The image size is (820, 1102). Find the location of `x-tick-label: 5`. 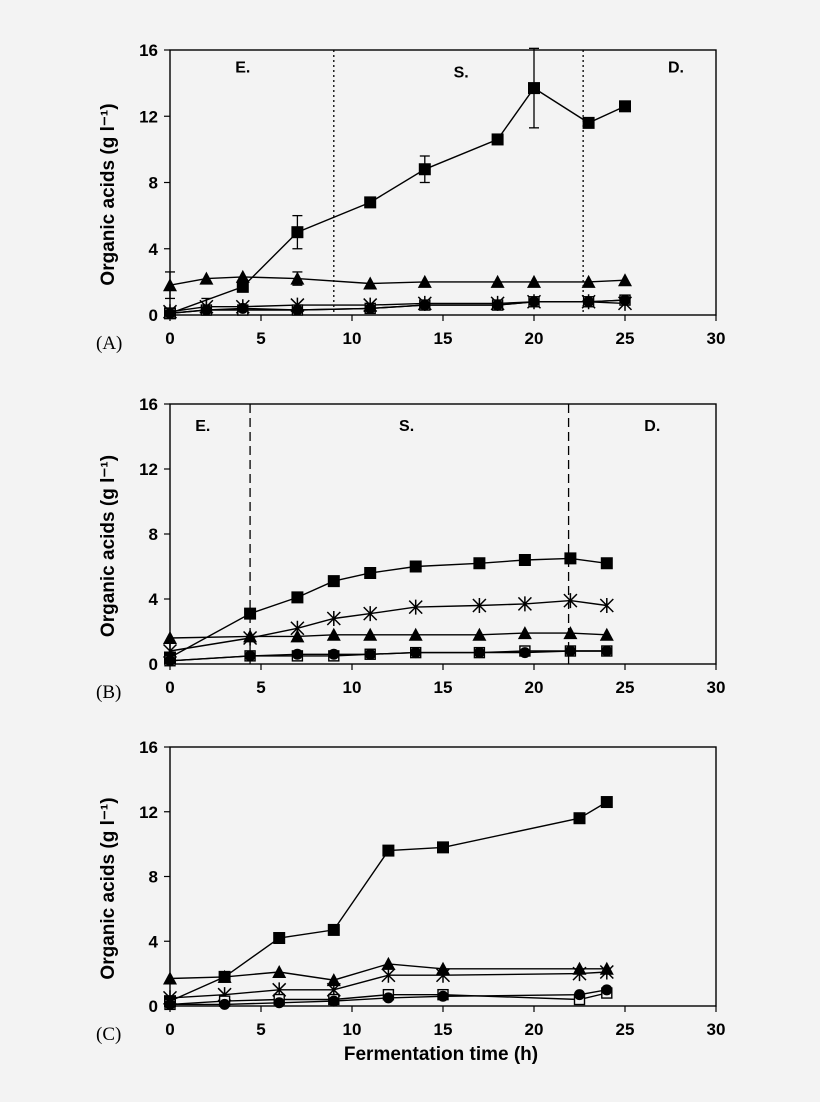

x-tick-label: 5 is located at coordinates (260, 338).